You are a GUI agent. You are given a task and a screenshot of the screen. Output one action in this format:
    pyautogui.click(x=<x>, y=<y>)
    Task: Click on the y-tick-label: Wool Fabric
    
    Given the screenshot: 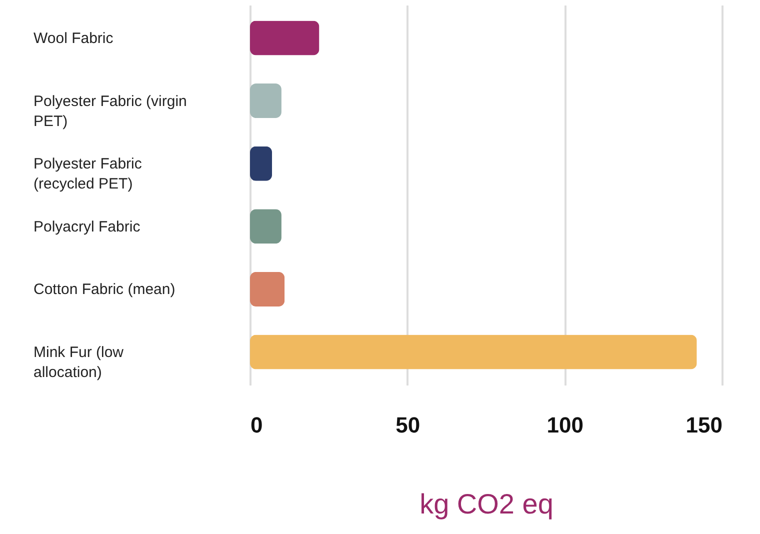 What is the action you would take?
    pyautogui.click(x=74, y=38)
    